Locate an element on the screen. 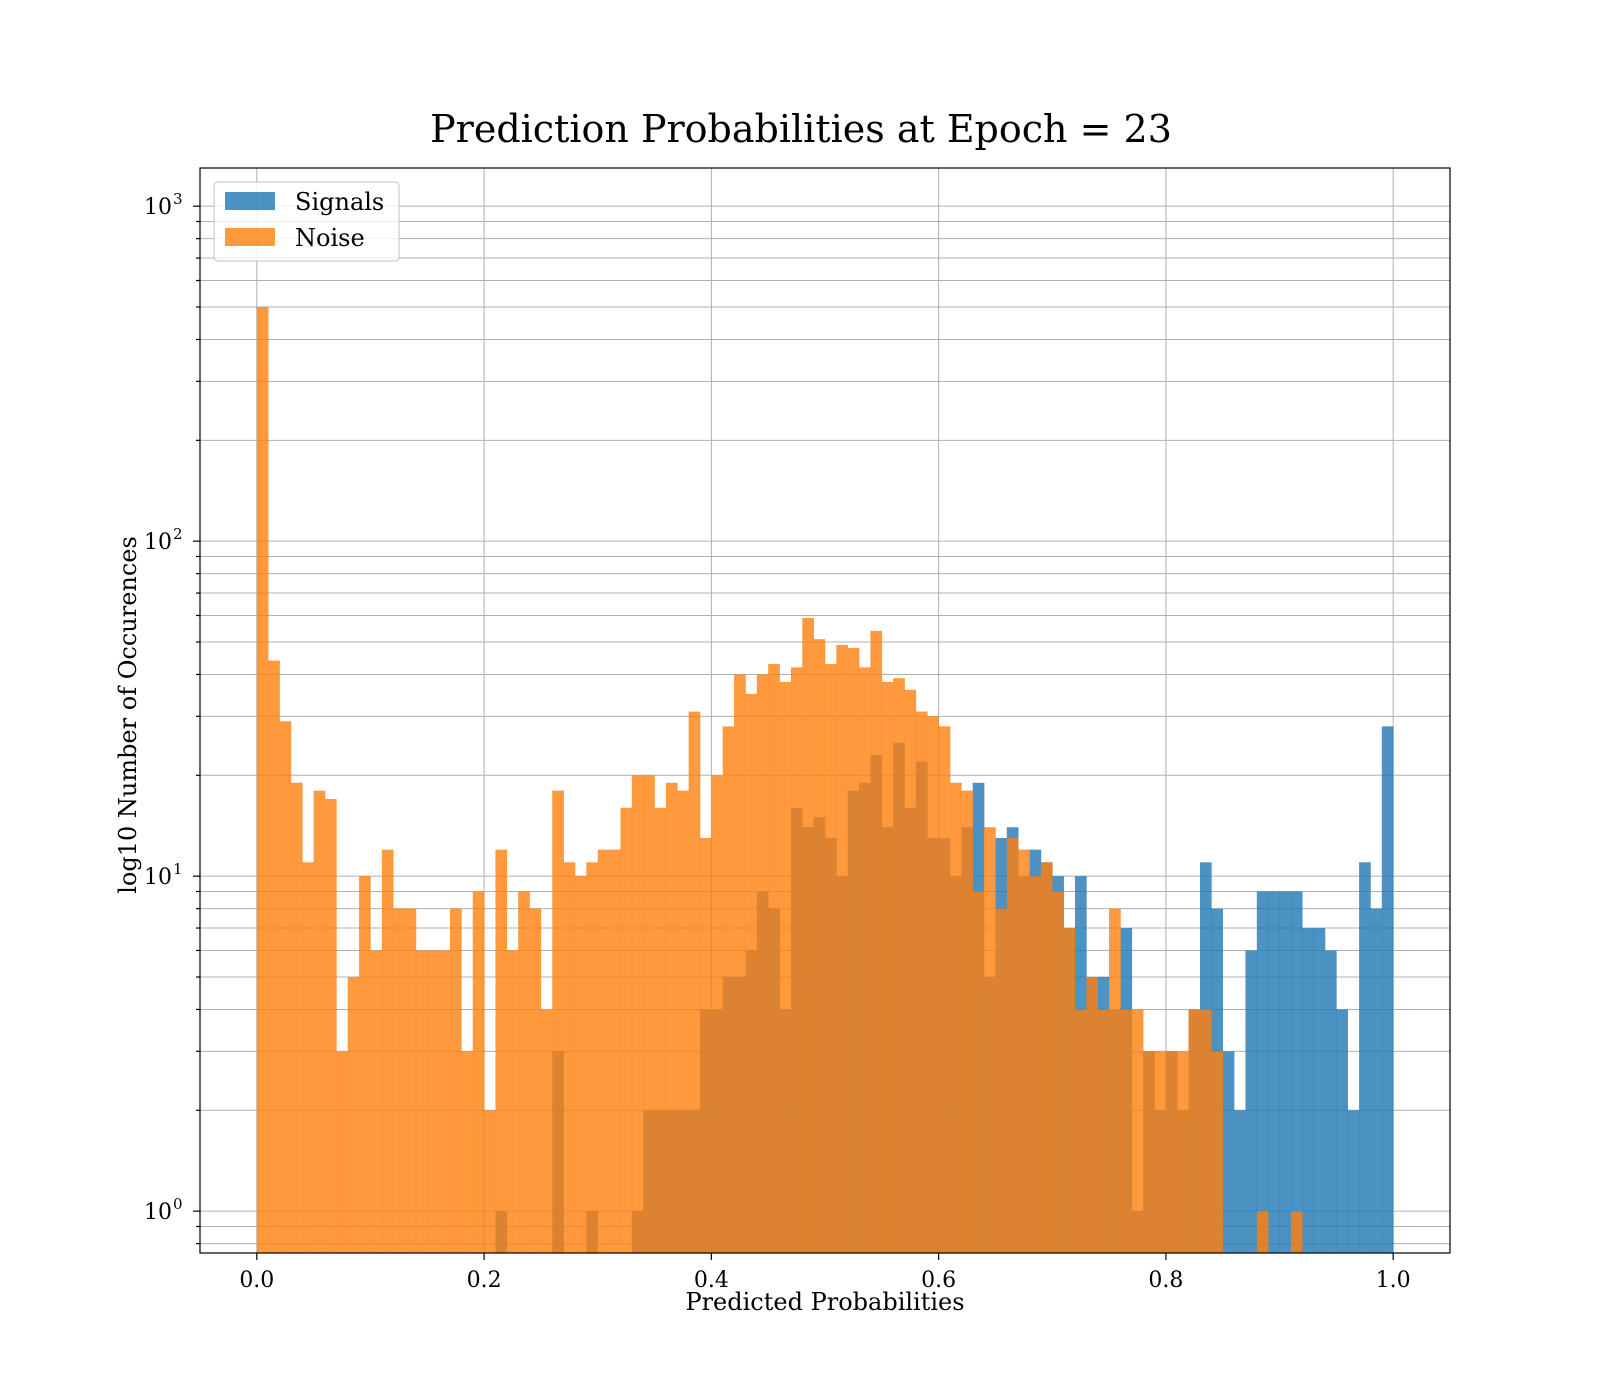 This screenshot has width=1600, height=1400. legend-label-signals: Signals is located at coordinates (339, 202).